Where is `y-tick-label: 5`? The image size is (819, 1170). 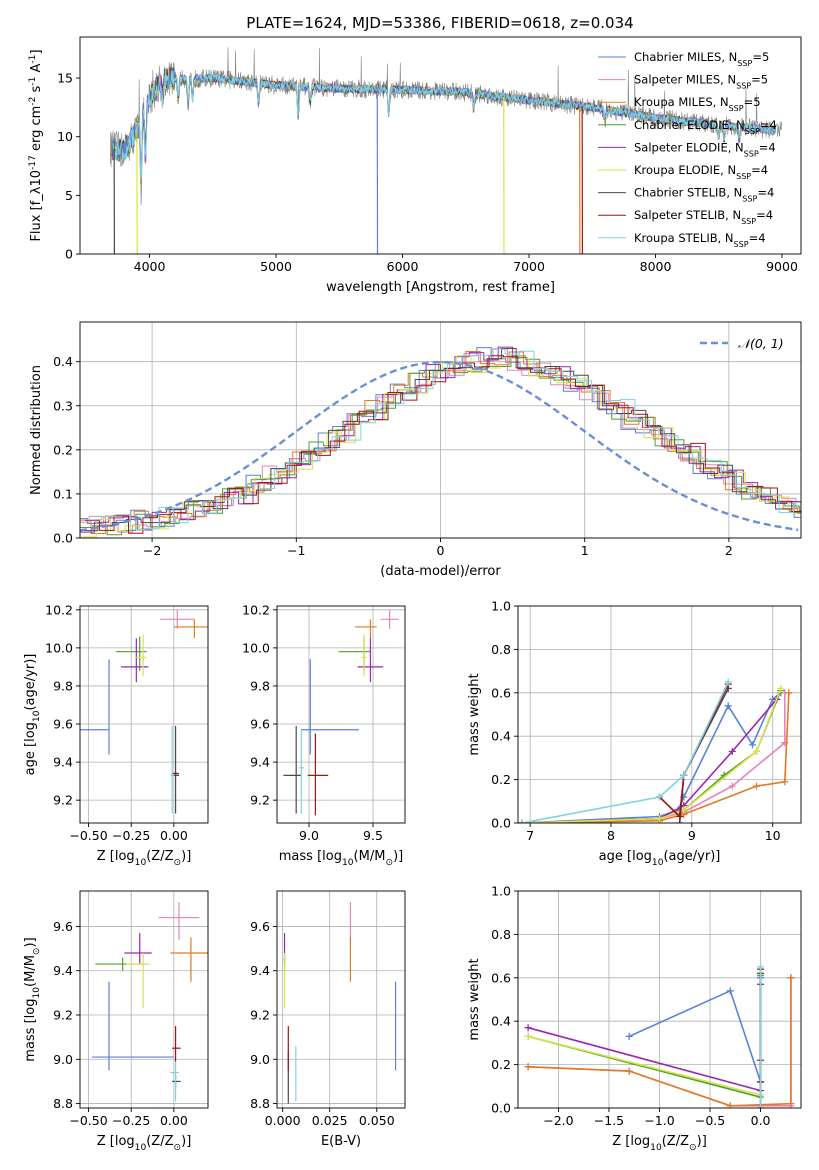
y-tick-label: 5 is located at coordinates (69, 195).